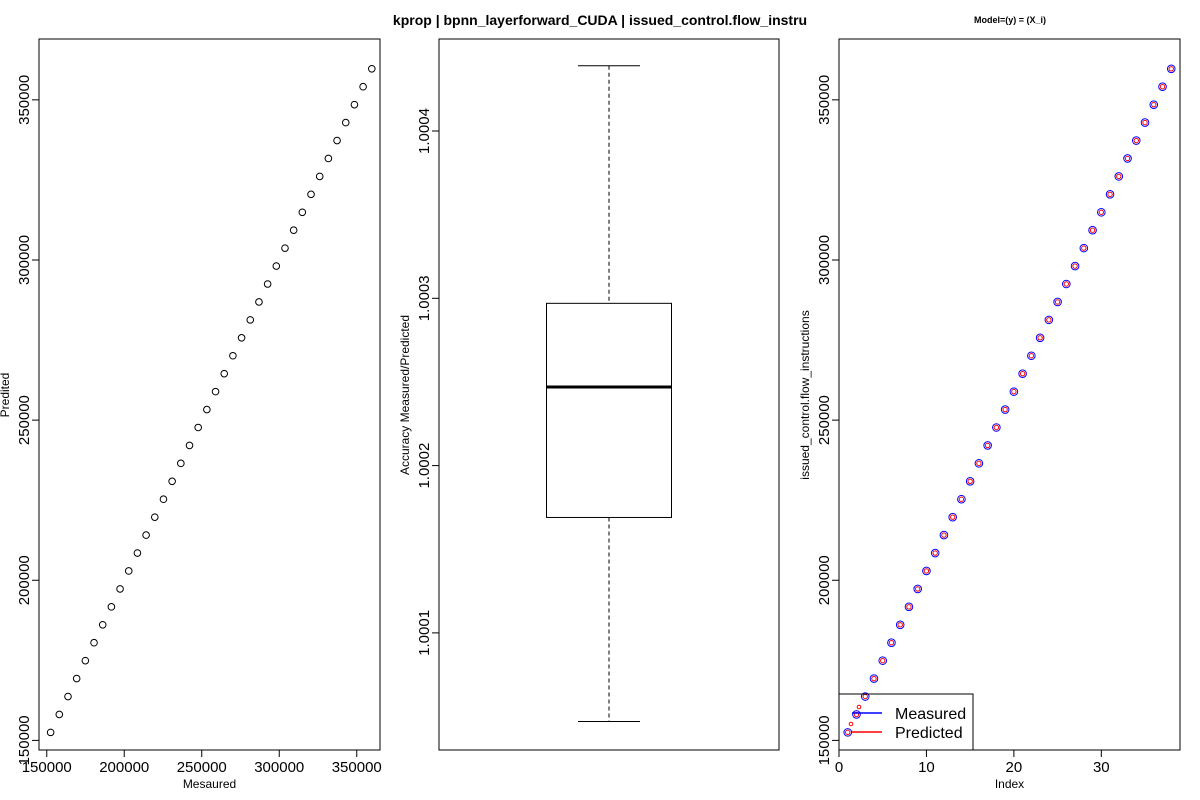 Image resolution: width=1200 pixels, height=800 pixels. I want to click on y-tick-label: 1.0001, so click(424, 633).